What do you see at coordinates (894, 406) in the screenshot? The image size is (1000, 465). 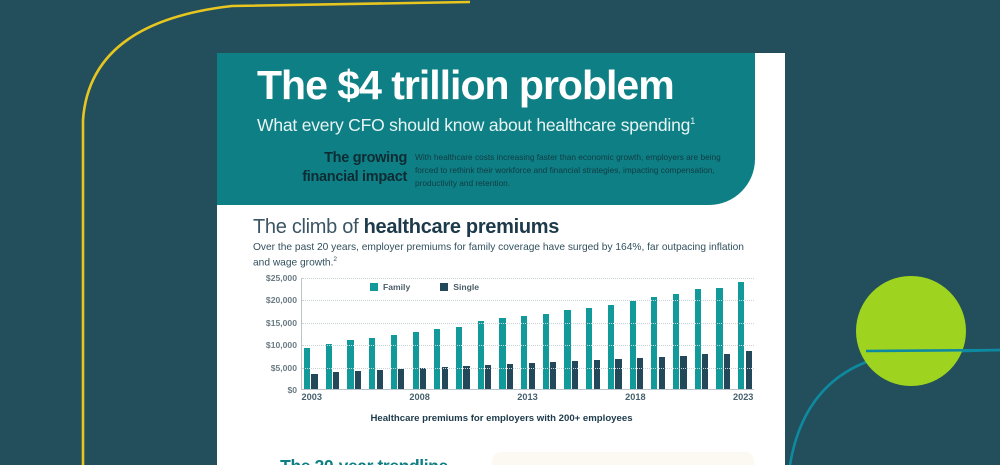 I see `cyan-arc-line` at bounding box center [894, 406].